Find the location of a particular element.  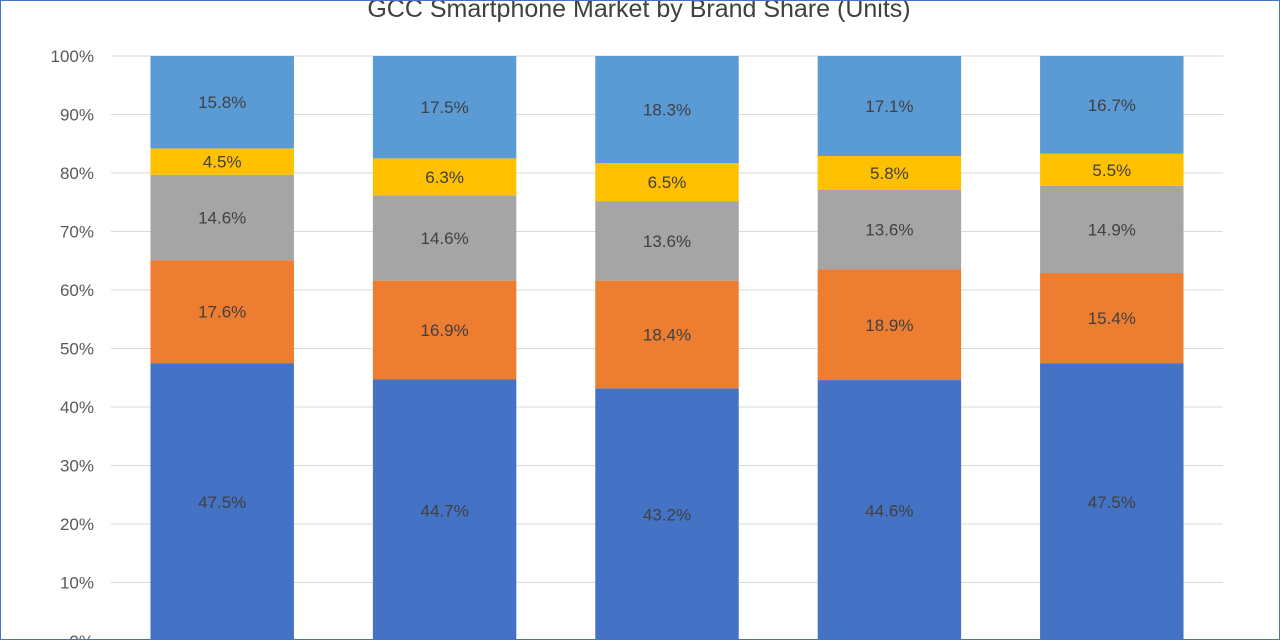

y-axis: 0% 10% 20% 30% 40% 50% 60% 70% 80% 90% 100% is located at coordinates (72, 343).